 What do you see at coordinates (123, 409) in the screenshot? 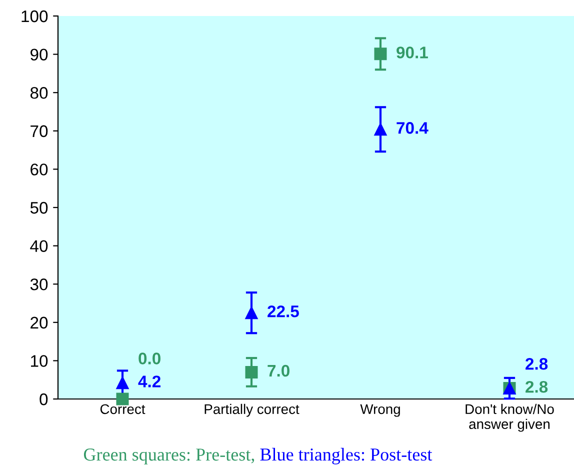
I see `x-tick-label: Correct` at bounding box center [123, 409].